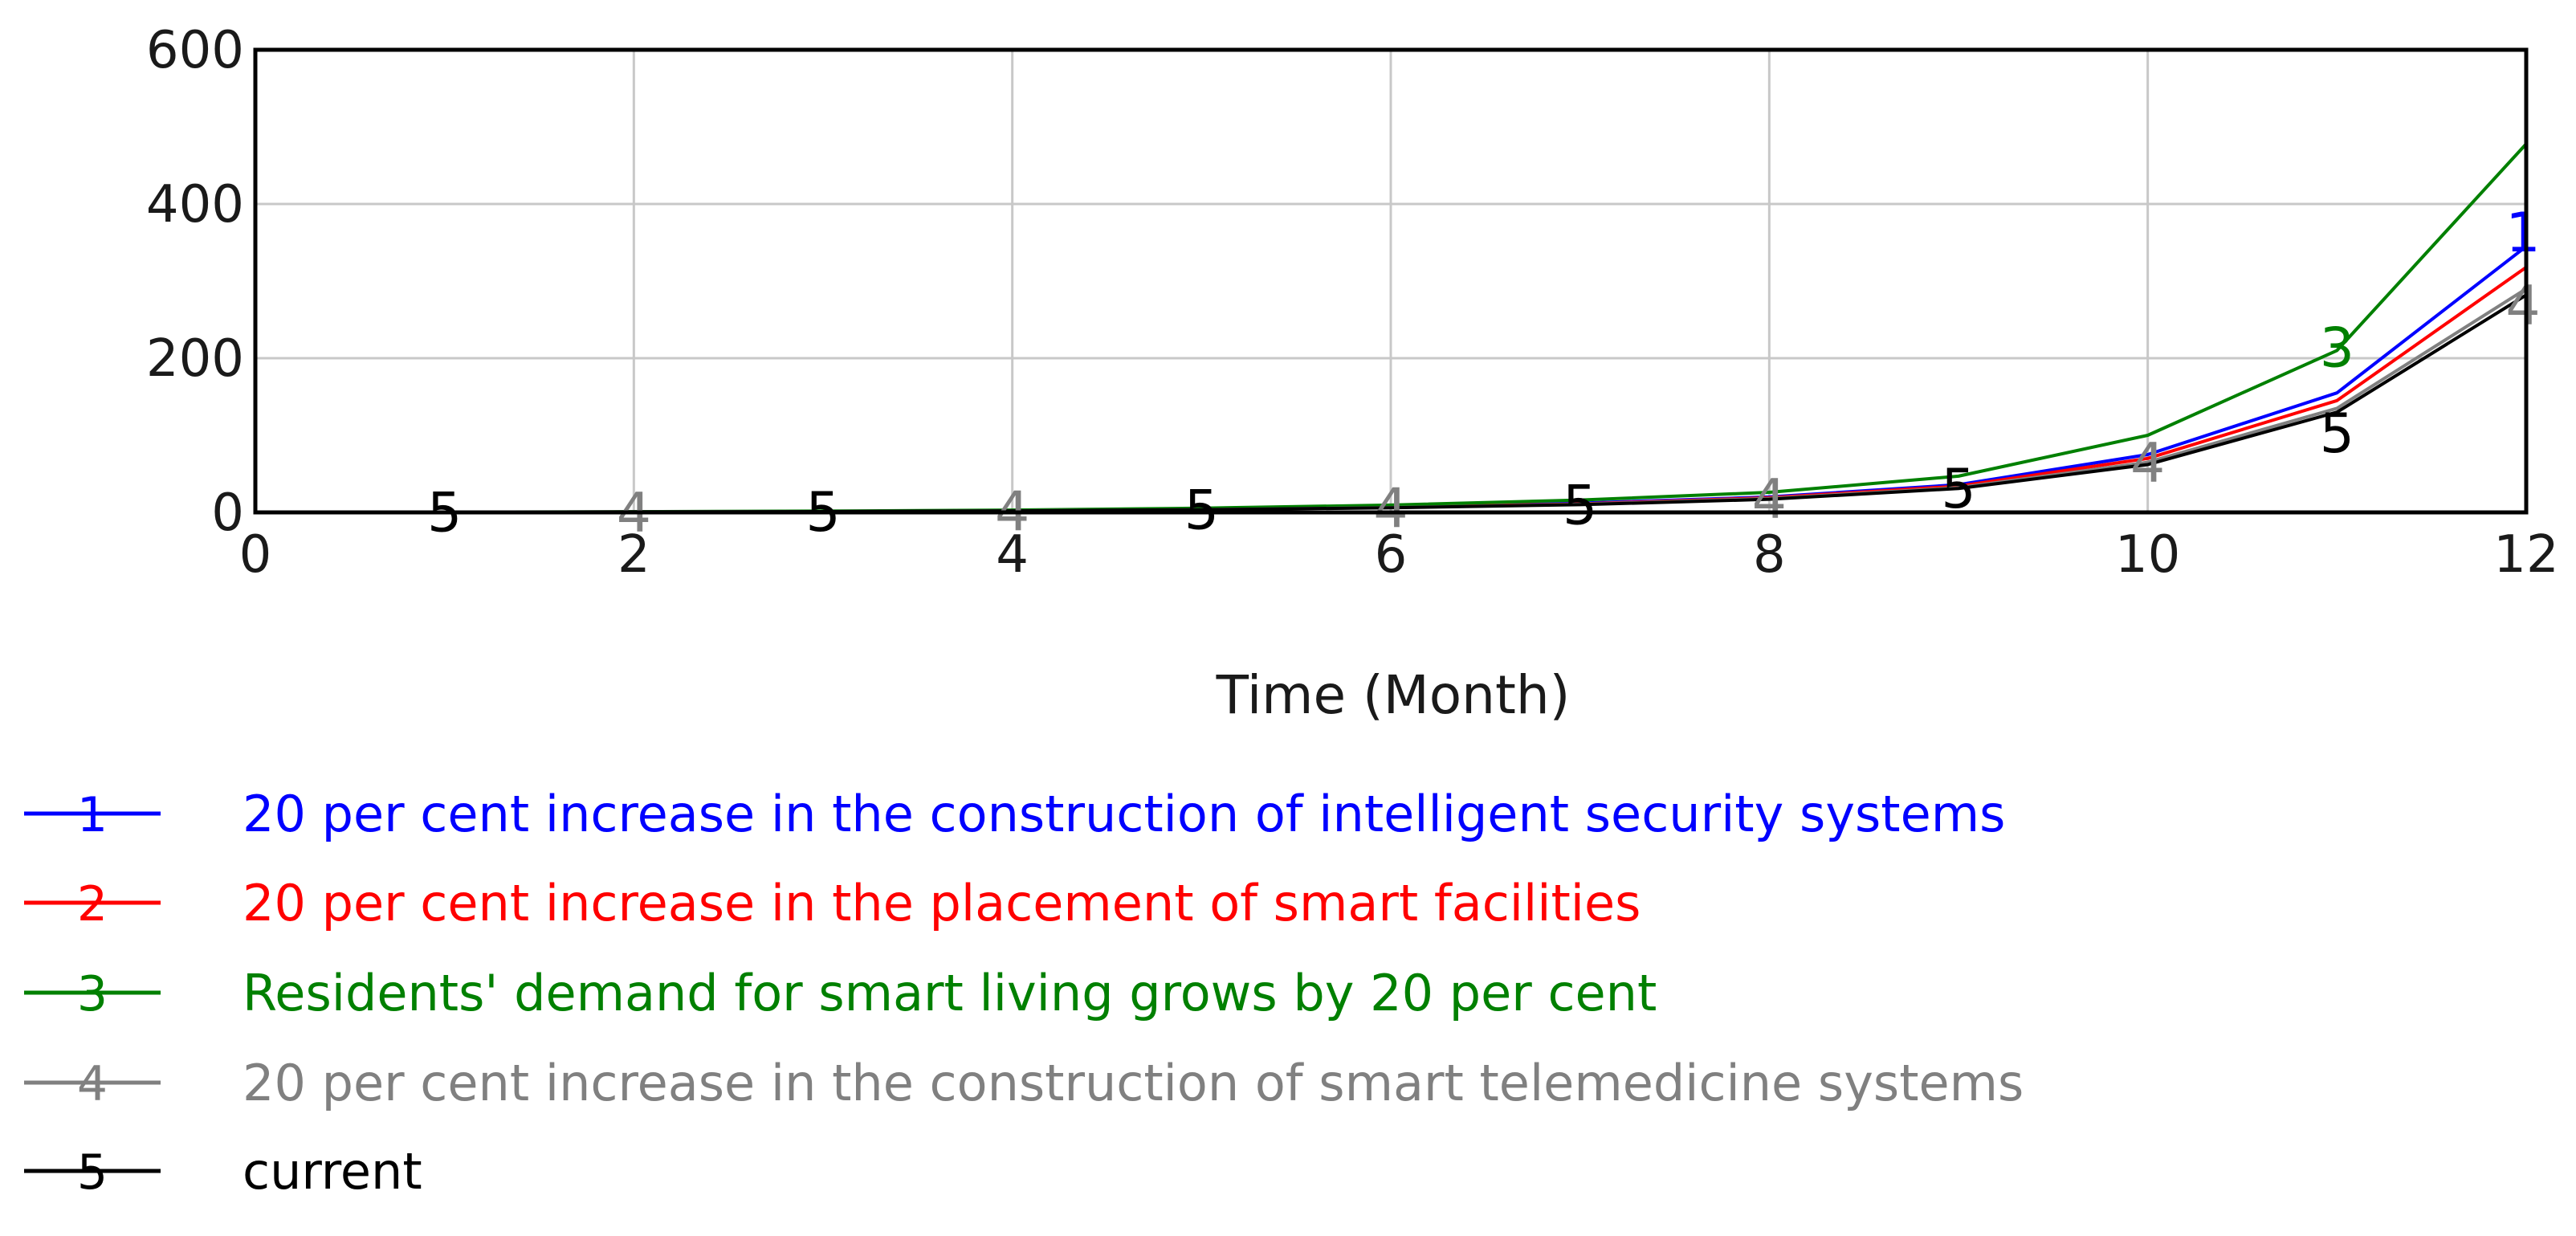 Image resolution: width=2576 pixels, height=1236 pixels. Describe the element at coordinates (92, 1172) in the screenshot. I see `legend-marker-5: 5` at that location.